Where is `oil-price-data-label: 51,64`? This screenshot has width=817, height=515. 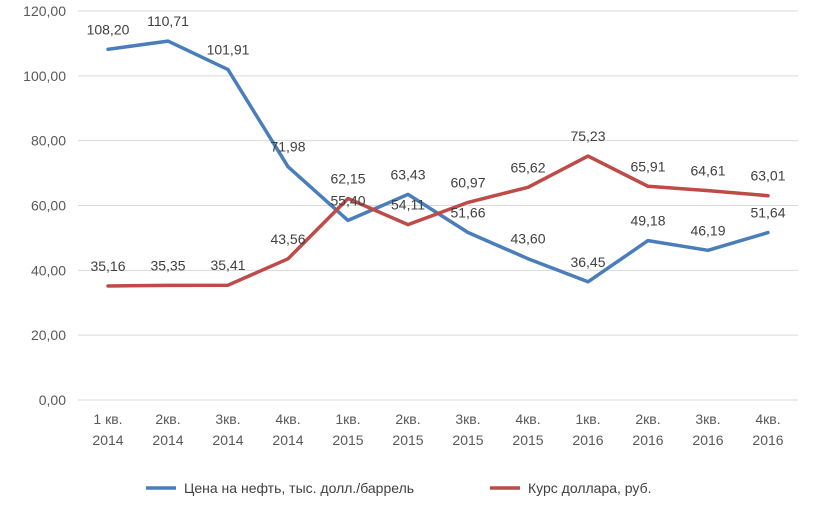
oil-price-data-label: 51,64 is located at coordinates (767, 213).